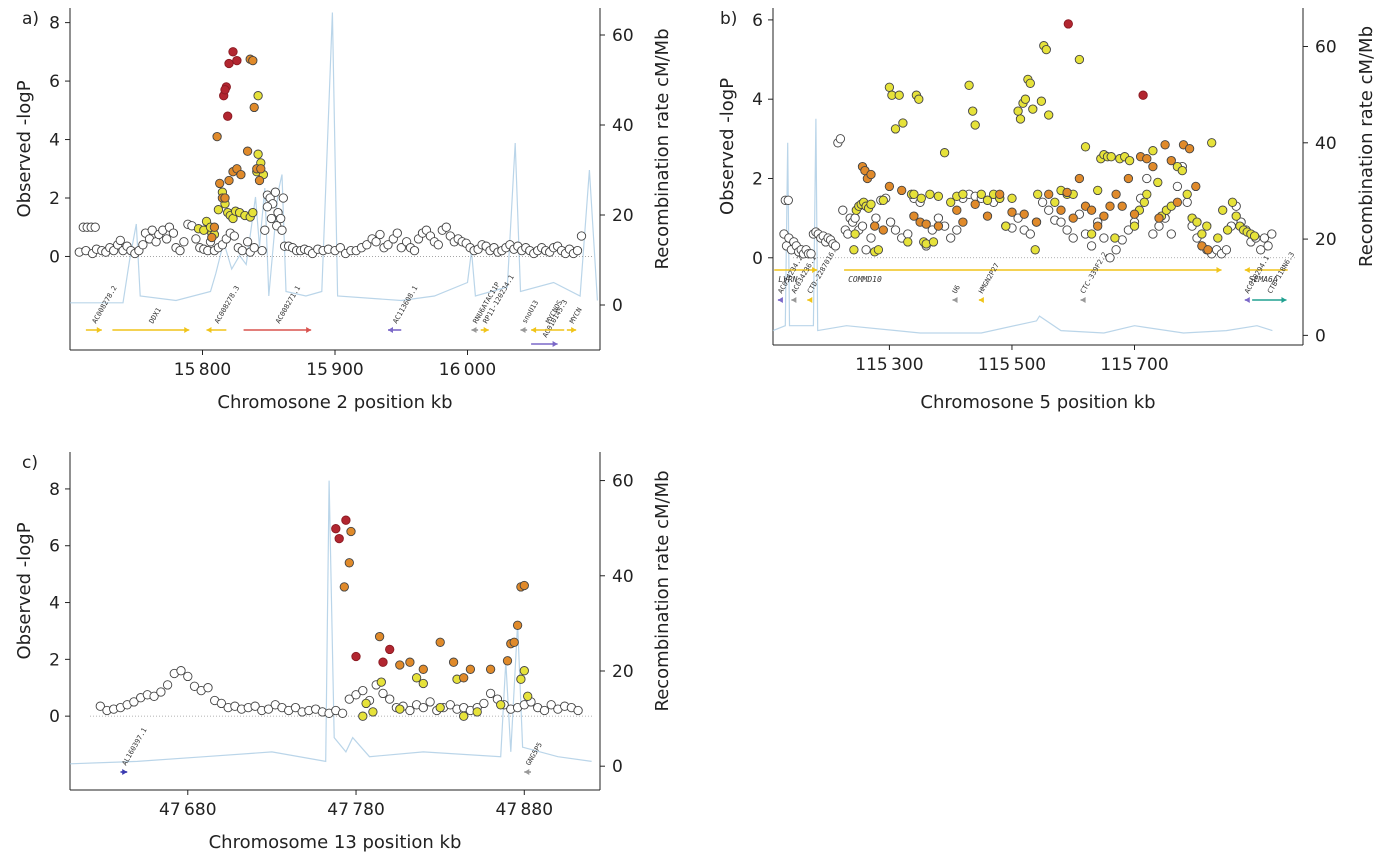  Describe the element at coordinates (989, 278) in the screenshot. I see `gene-label: HMGN2P27` at that location.